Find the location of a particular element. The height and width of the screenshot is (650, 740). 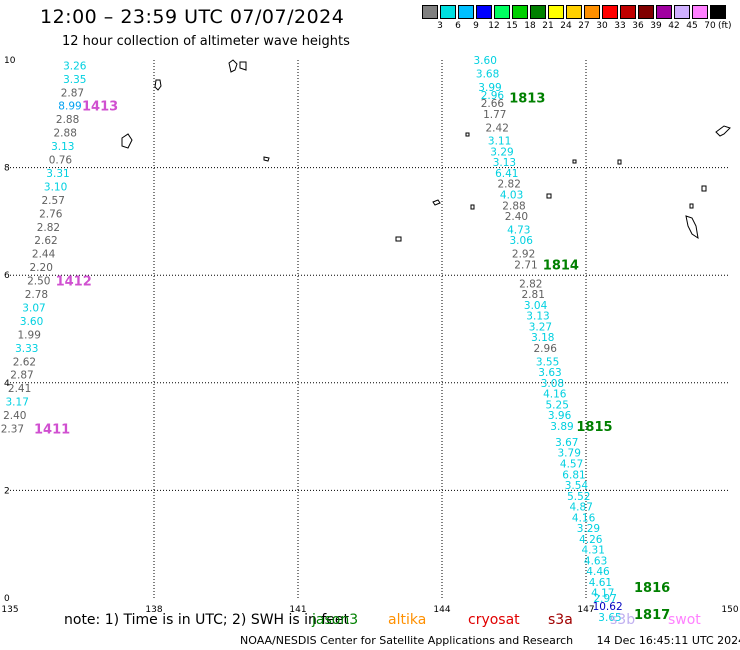

legend-item-altika: altika is located at coordinates (407, 620).